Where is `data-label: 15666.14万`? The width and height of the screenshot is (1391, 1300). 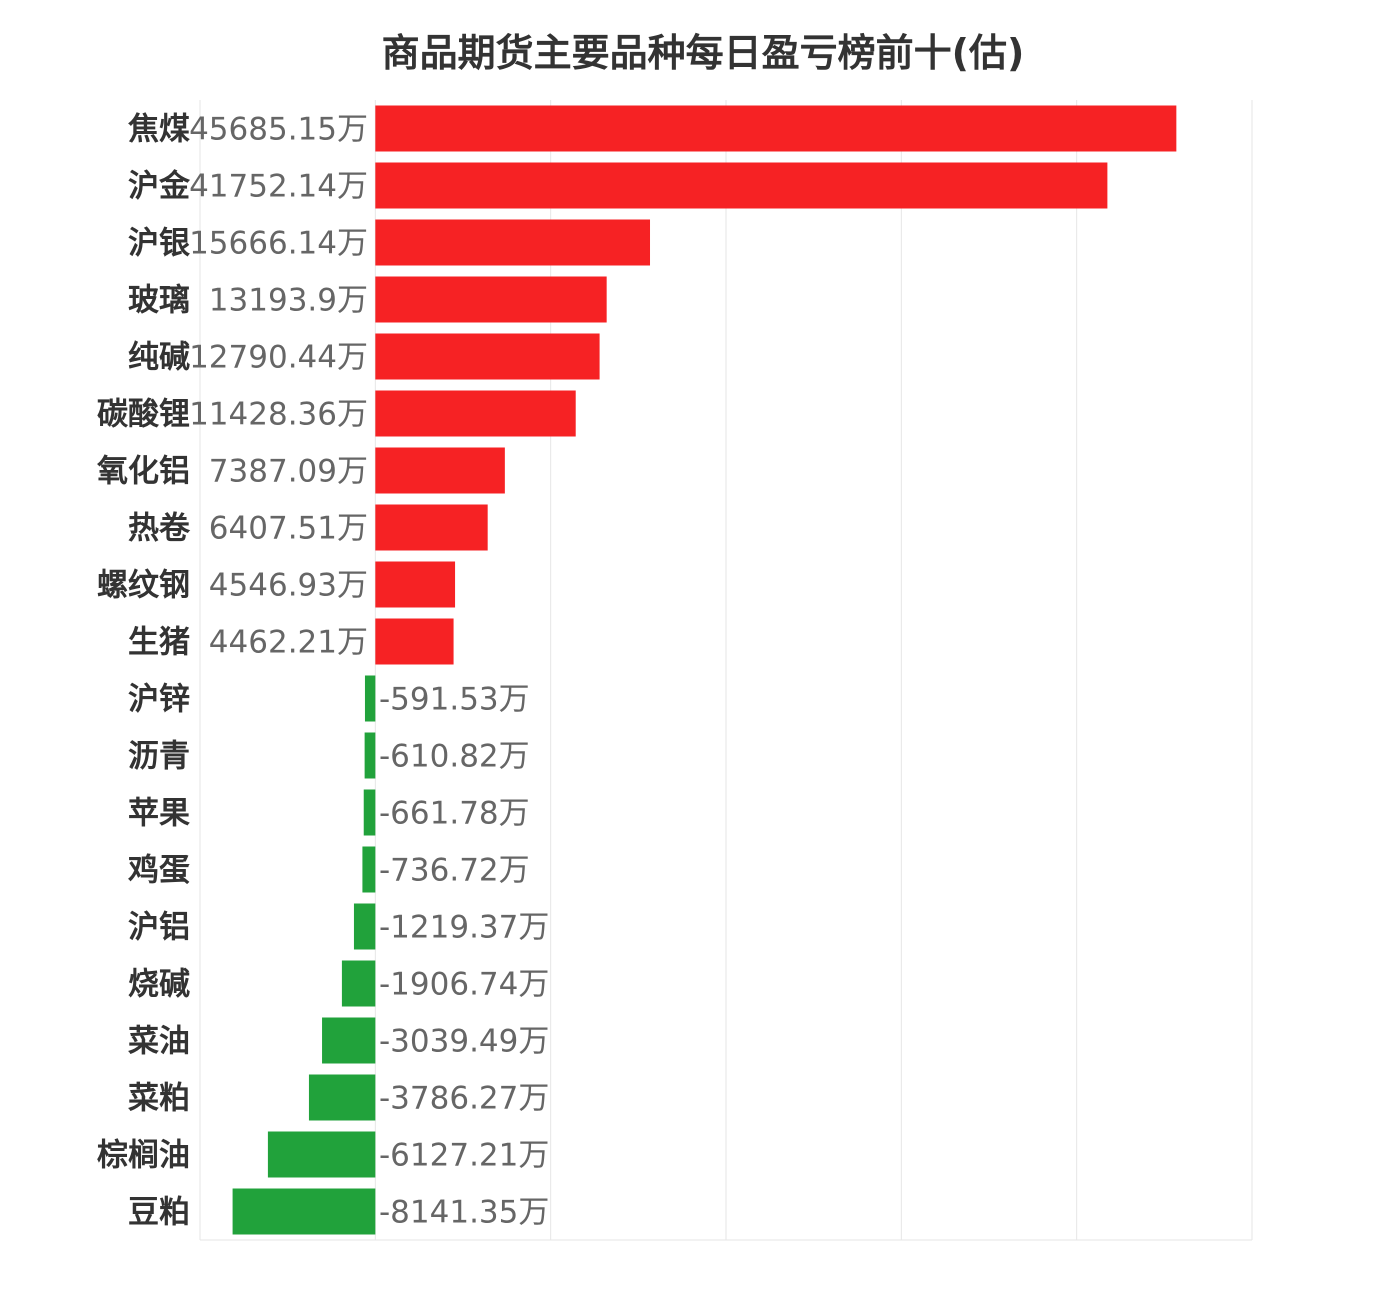 data-label: 15666.14万 is located at coordinates (278, 244).